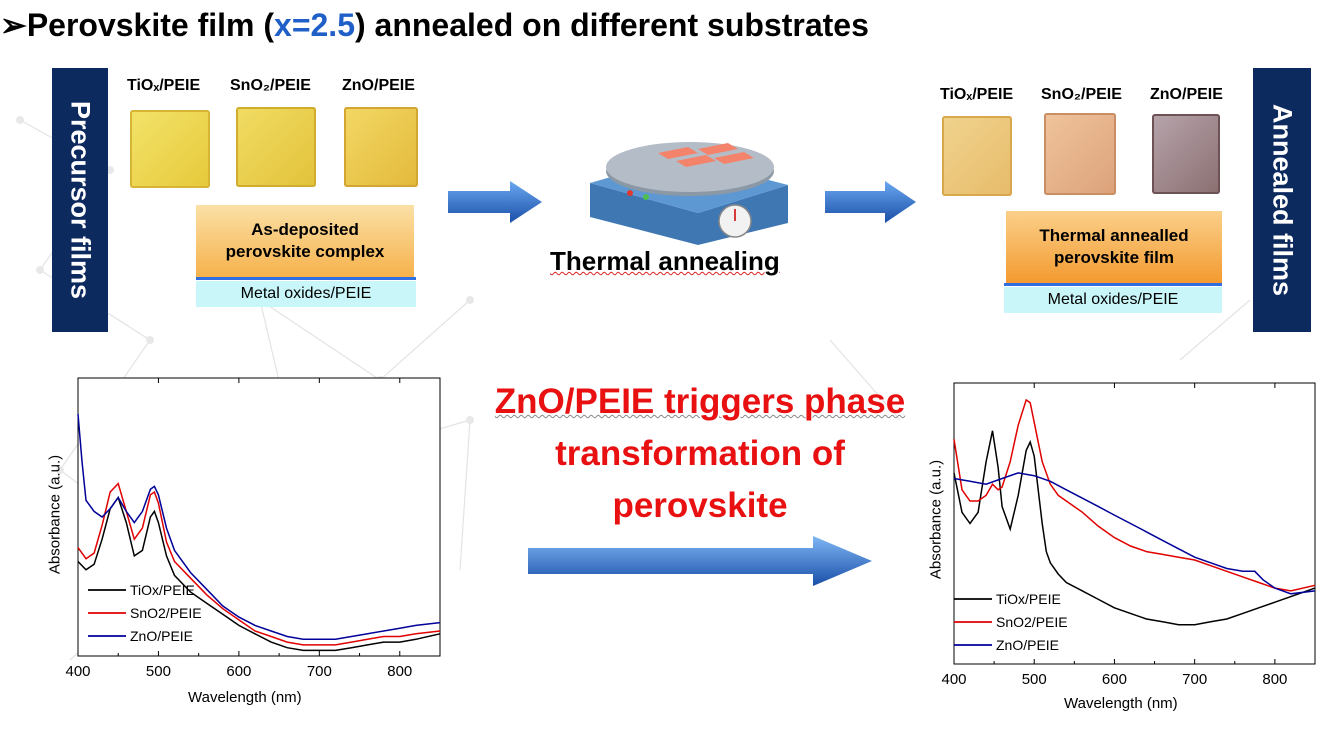 This screenshot has width=1322, height=743. What do you see at coordinates (314, 25) in the screenshot?
I see `title-highlight: x=2.5` at bounding box center [314, 25].